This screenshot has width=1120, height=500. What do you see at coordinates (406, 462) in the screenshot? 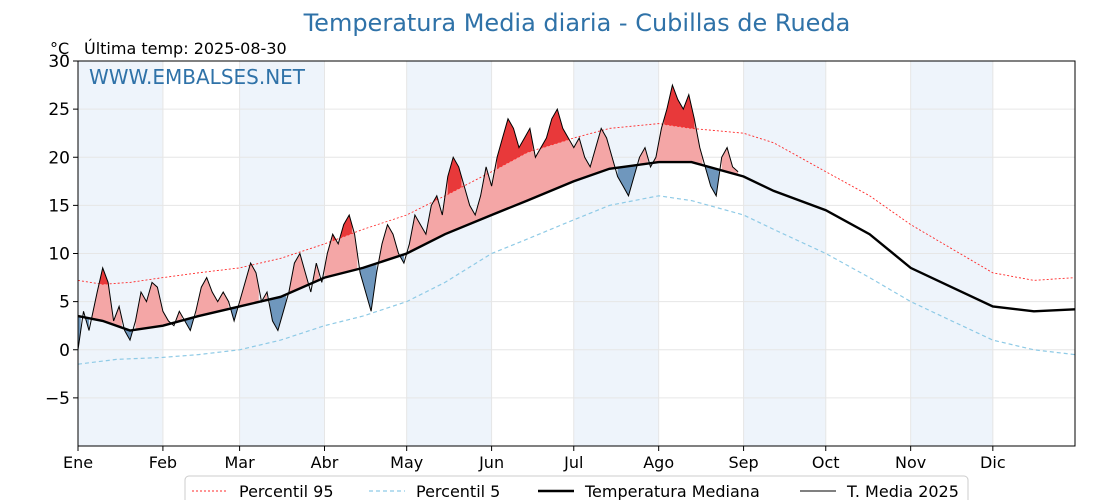
I see `x-tick-label: May` at bounding box center [406, 462].